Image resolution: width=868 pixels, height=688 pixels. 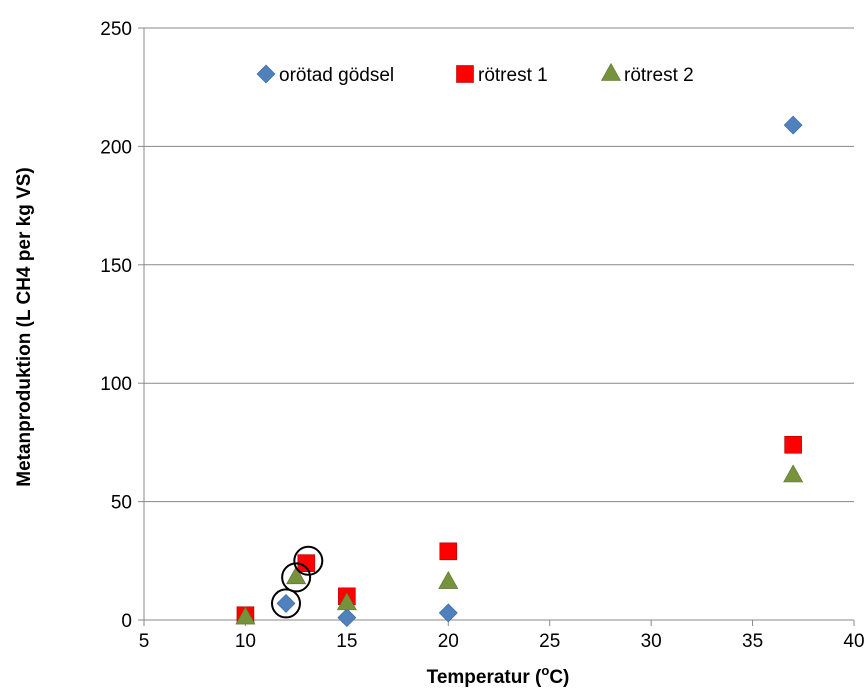 I want to click on legend-label-series-2: rötrest 1, so click(x=513, y=75).